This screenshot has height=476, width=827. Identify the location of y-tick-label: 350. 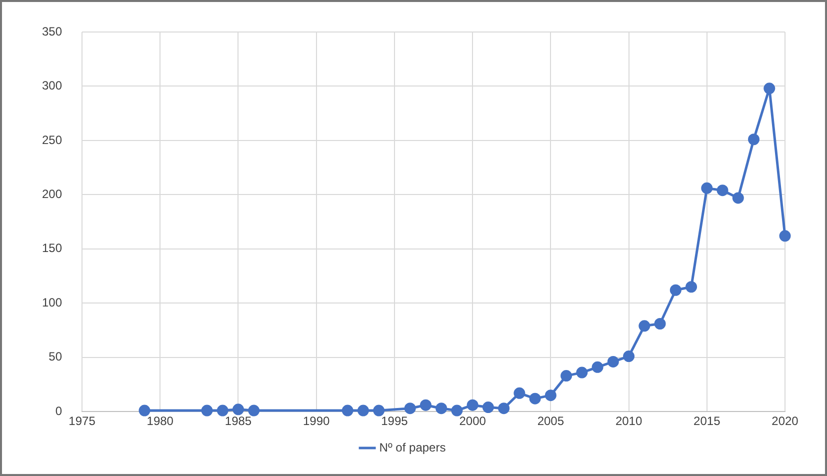
(52, 31).